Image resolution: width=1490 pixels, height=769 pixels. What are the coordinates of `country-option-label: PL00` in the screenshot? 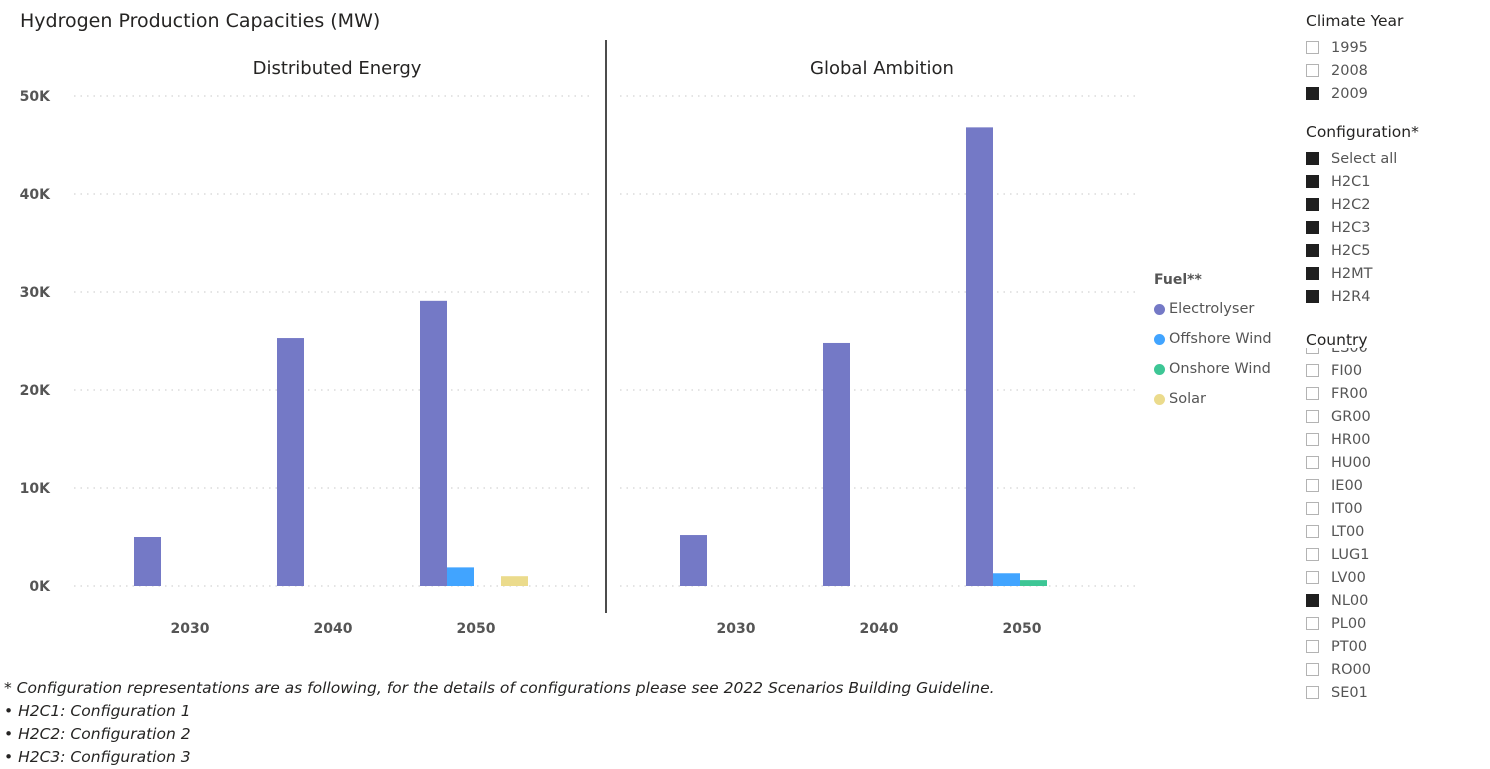 It's located at (1349, 623).